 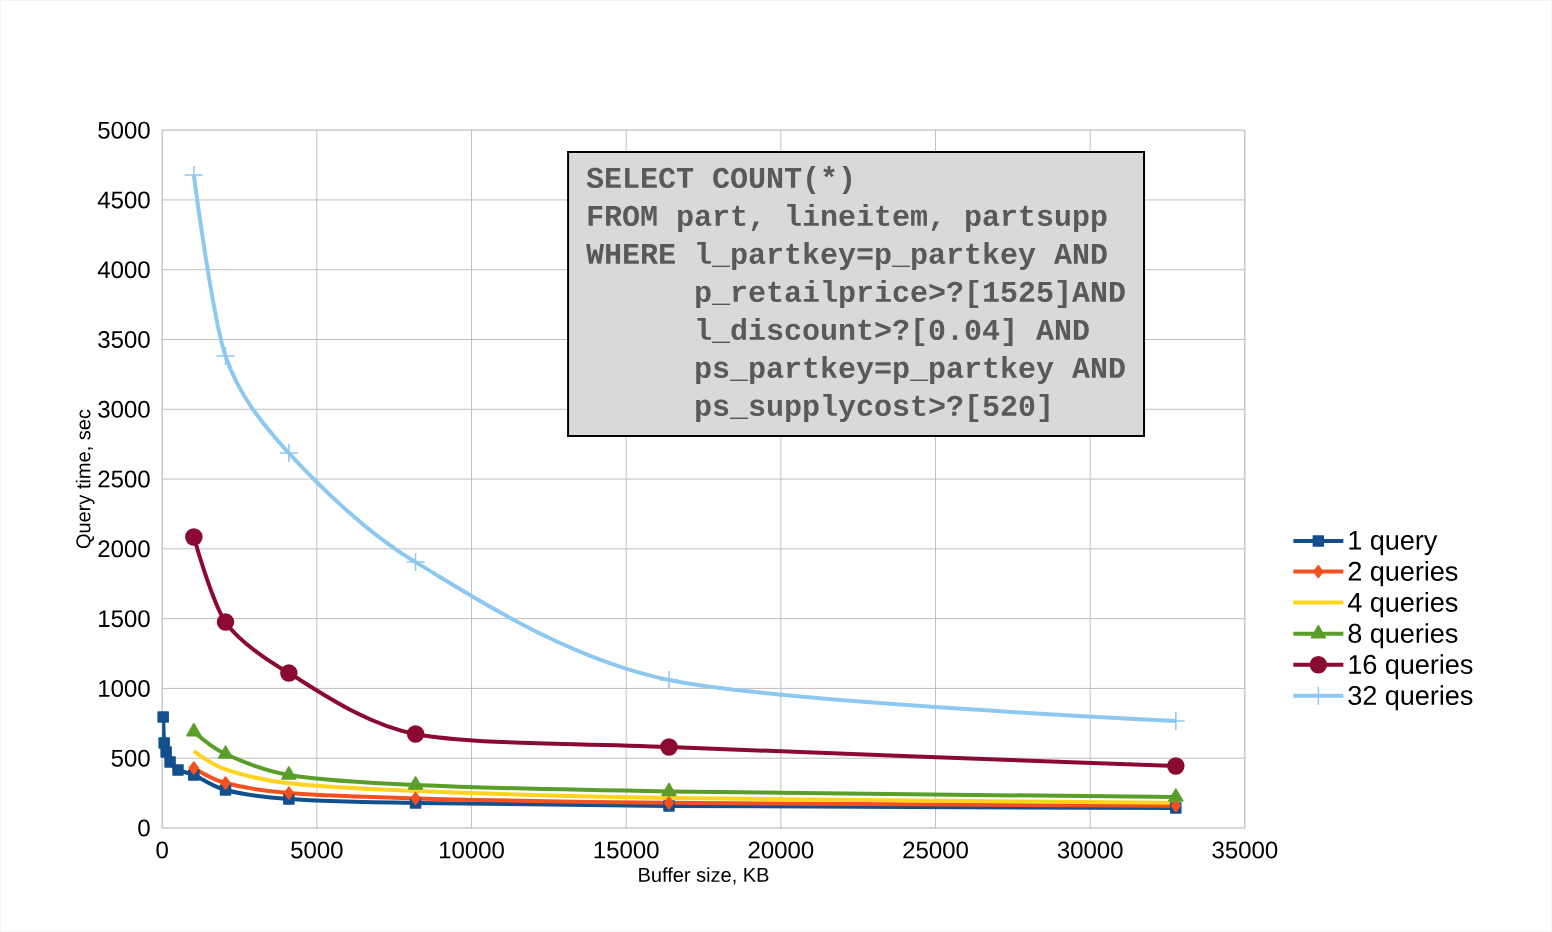 I want to click on y-tick-label: 1500, so click(x=124, y=619).